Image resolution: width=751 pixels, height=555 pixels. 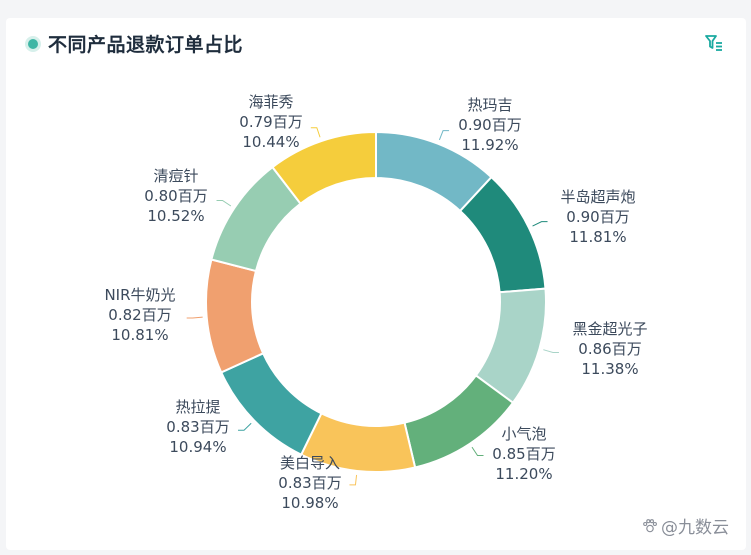 I want to click on watermark-text: @九数云, so click(x=695, y=528).